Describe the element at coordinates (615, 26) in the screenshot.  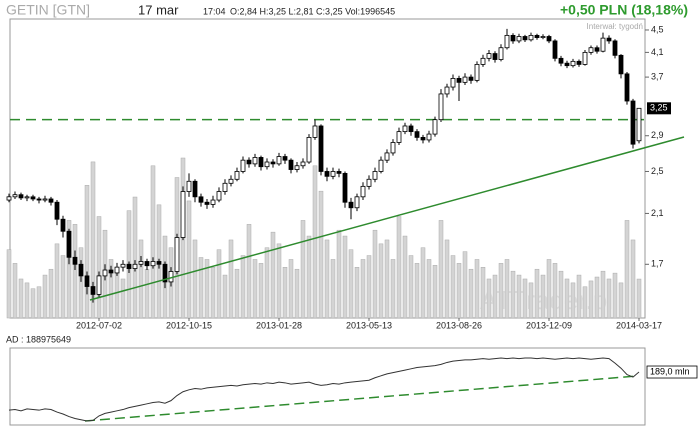
I see `interval: Interwał: tygodń` at that location.